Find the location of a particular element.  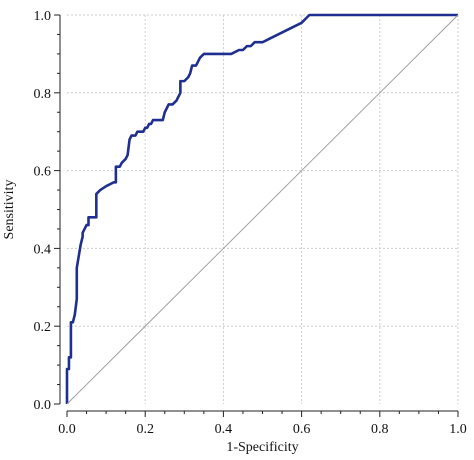

y-tick-label: 0.8 is located at coordinates (43, 94).